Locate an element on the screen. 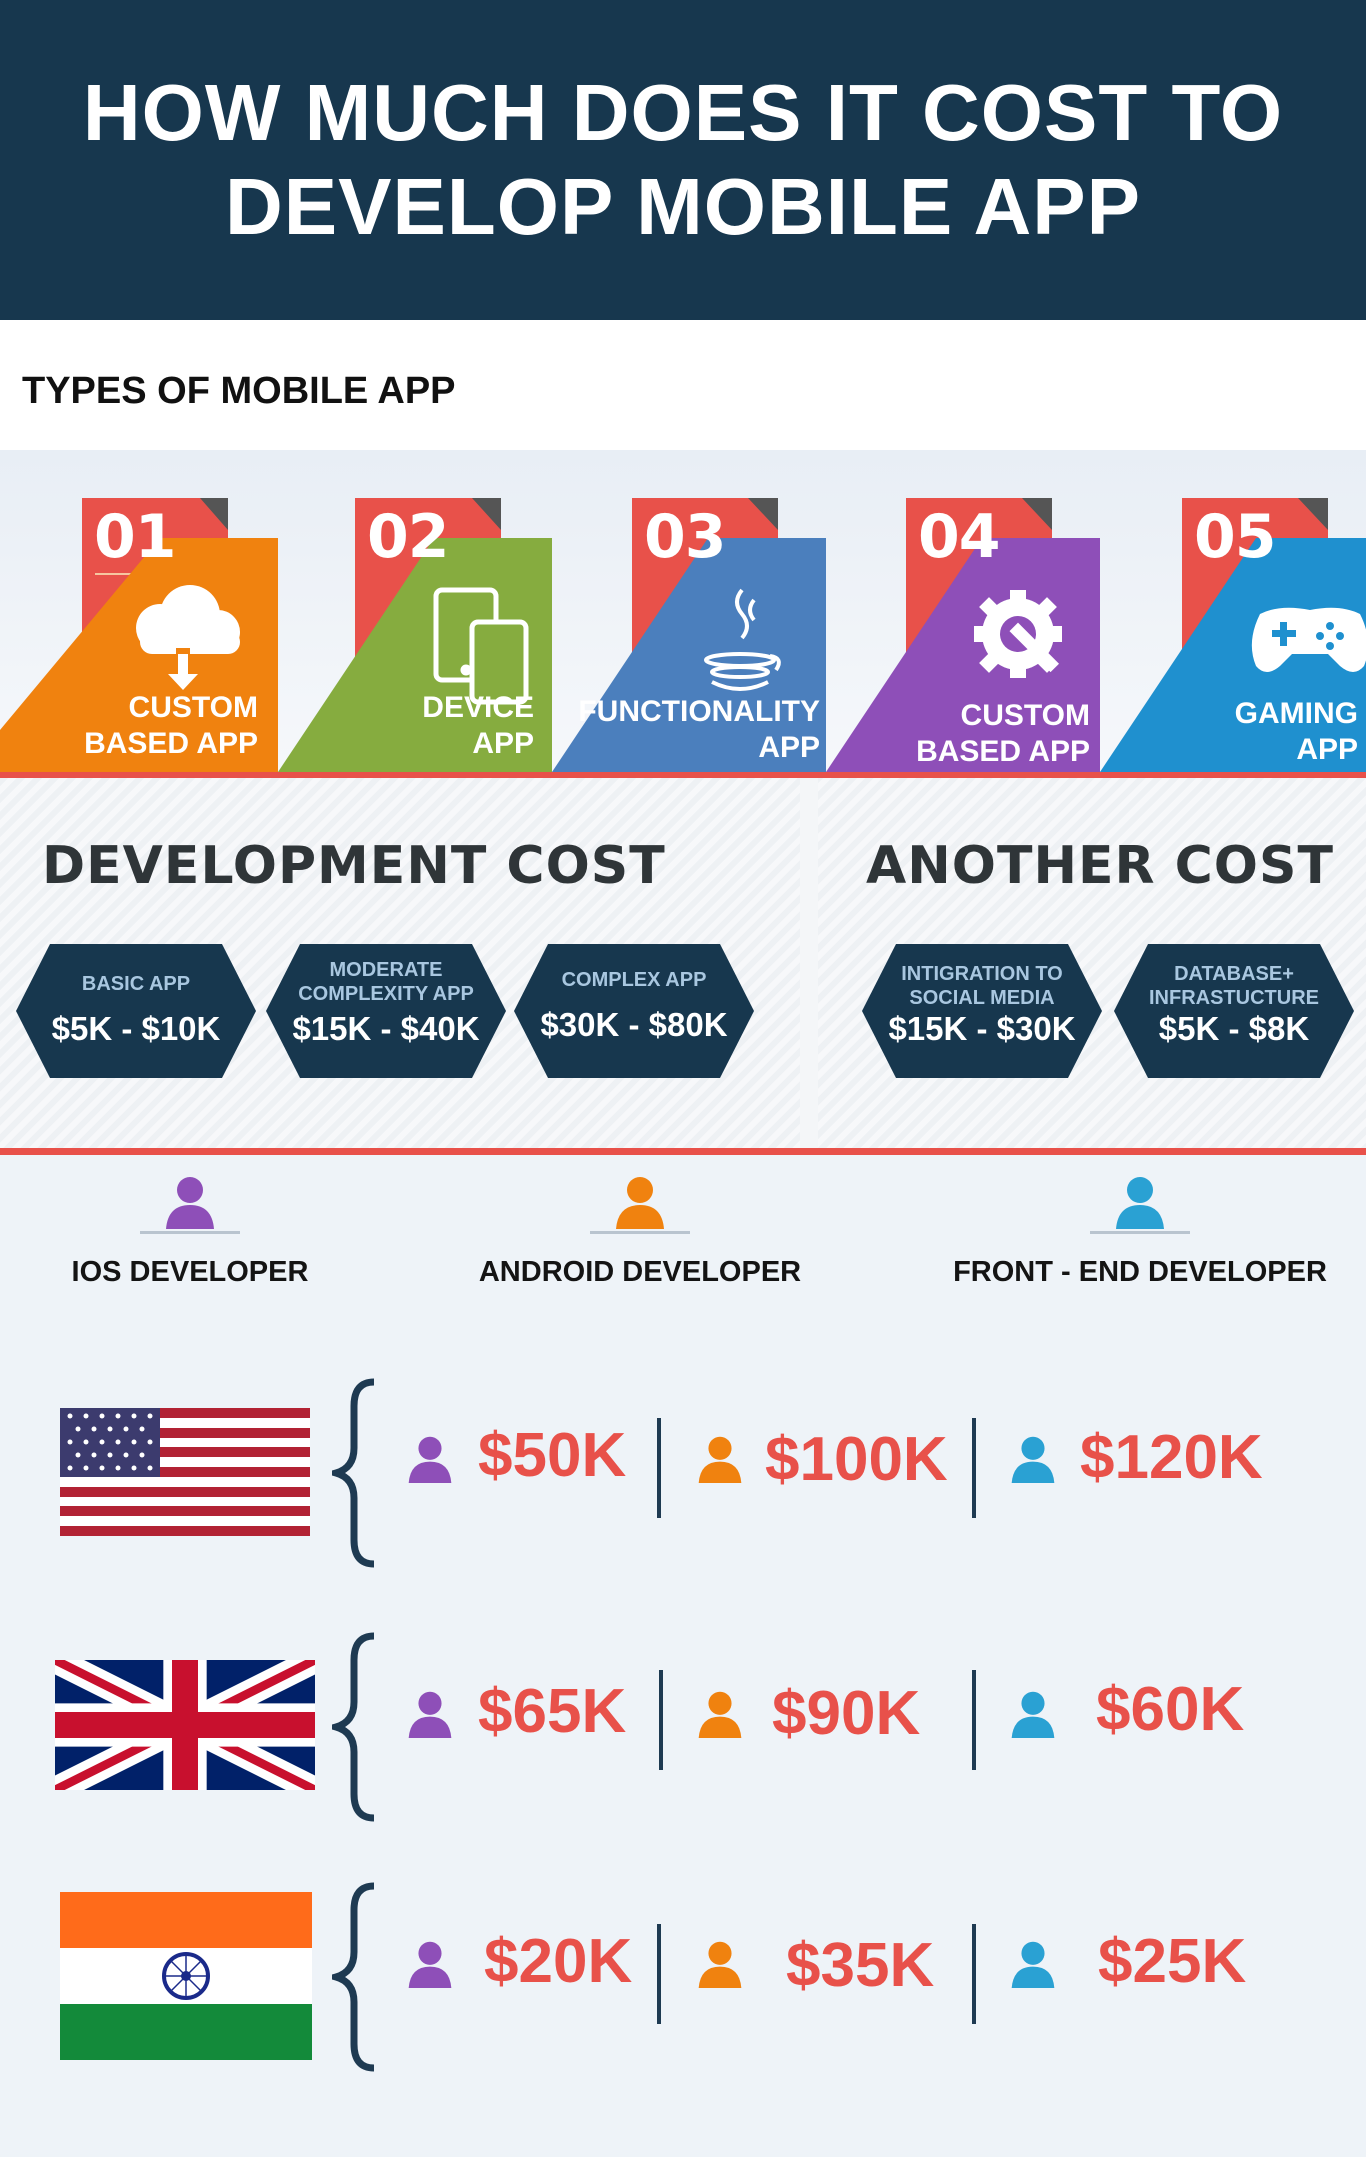  cost-value: $15K - $30K is located at coordinates (982, 1028).